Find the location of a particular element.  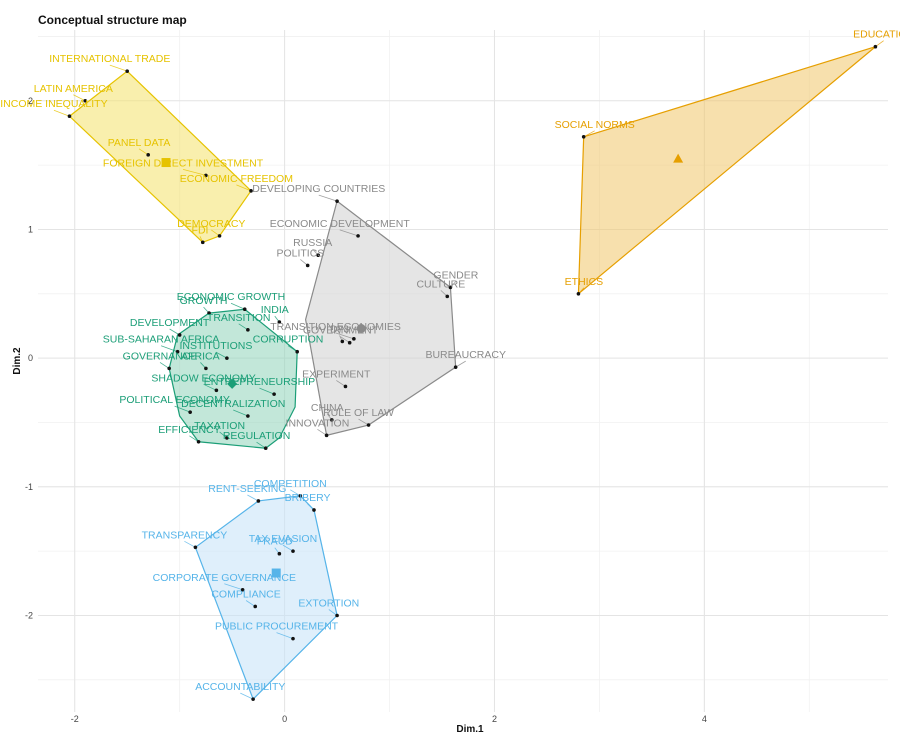

point-label: FRAUD is located at coordinates (275, 542).